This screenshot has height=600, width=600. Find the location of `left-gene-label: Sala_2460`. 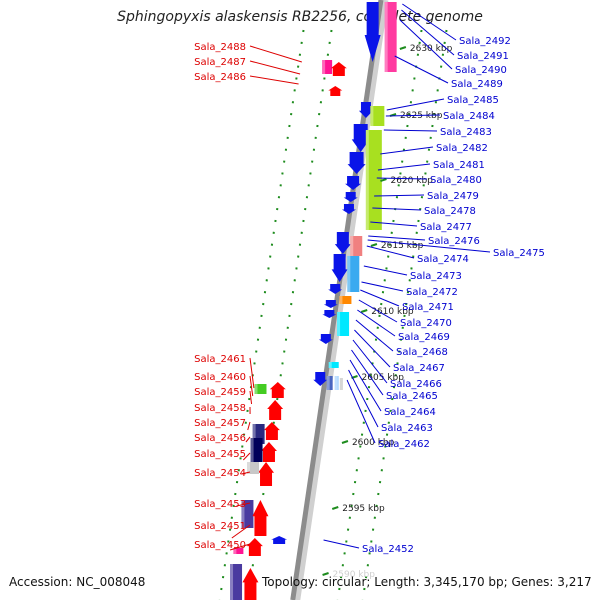

left-gene-label: Sala_2460 is located at coordinates (220, 377).